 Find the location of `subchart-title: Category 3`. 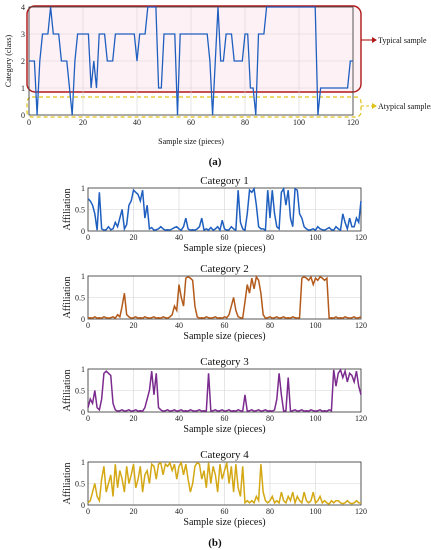

subchart-title: Category 3 is located at coordinates (224, 362).